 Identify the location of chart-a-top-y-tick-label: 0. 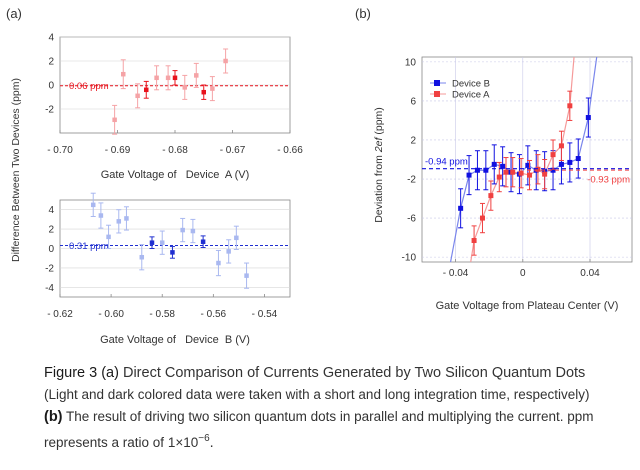
(51, 86).